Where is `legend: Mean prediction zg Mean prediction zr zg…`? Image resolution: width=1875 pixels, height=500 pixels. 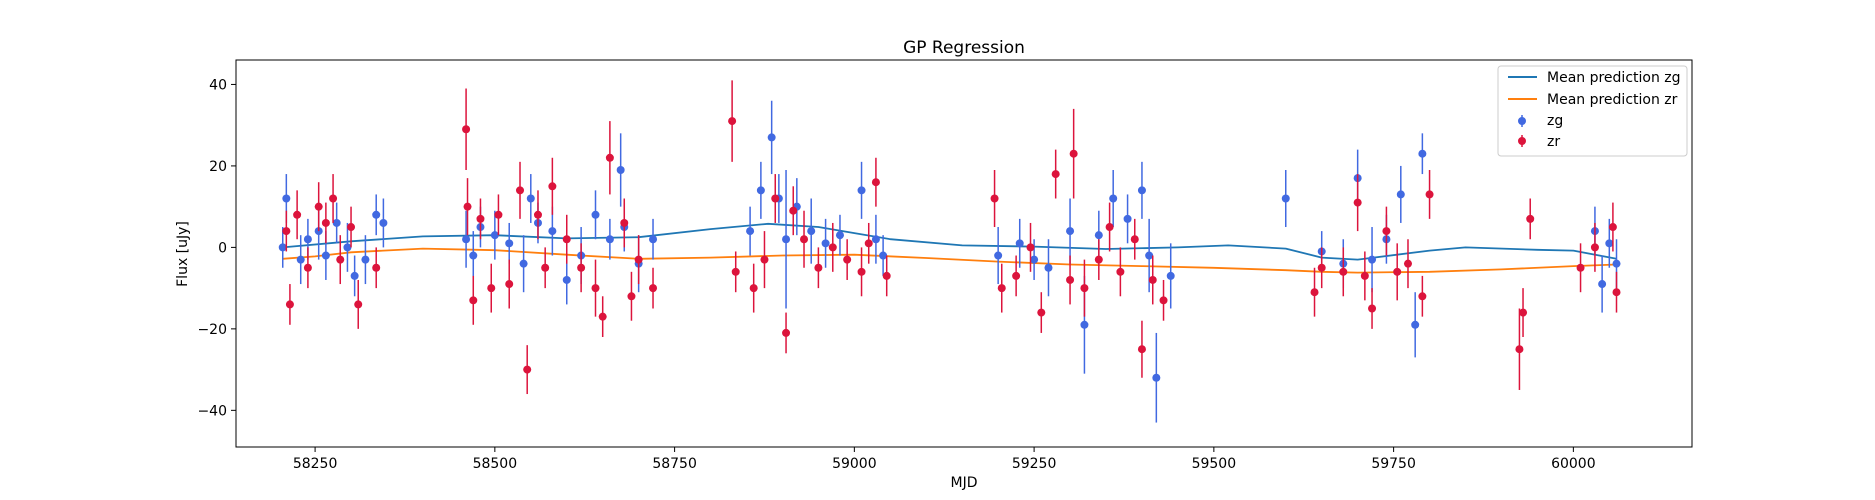 legend: Mean prediction zg Mean prediction zr zg… is located at coordinates (1592, 111).